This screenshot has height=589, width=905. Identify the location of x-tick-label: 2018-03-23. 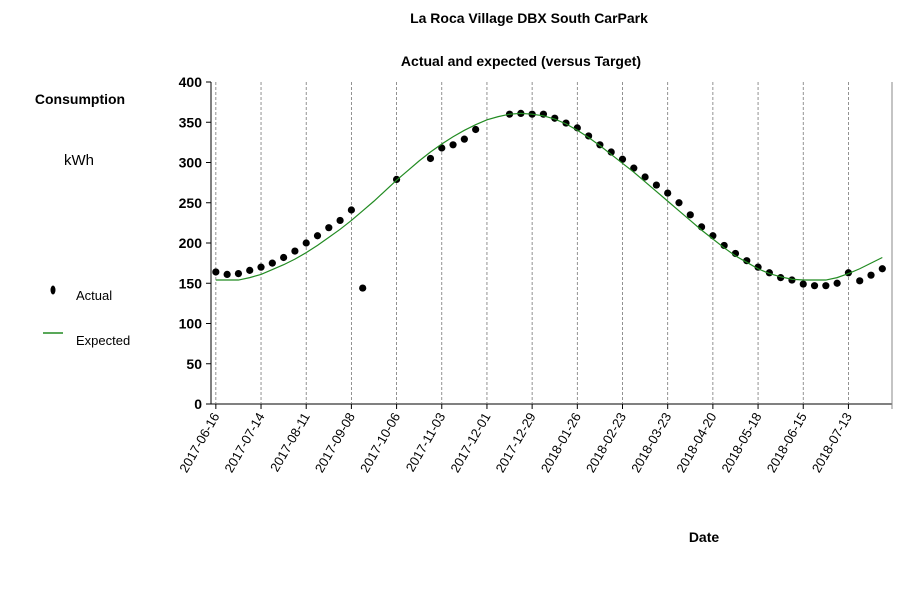
(651, 442).